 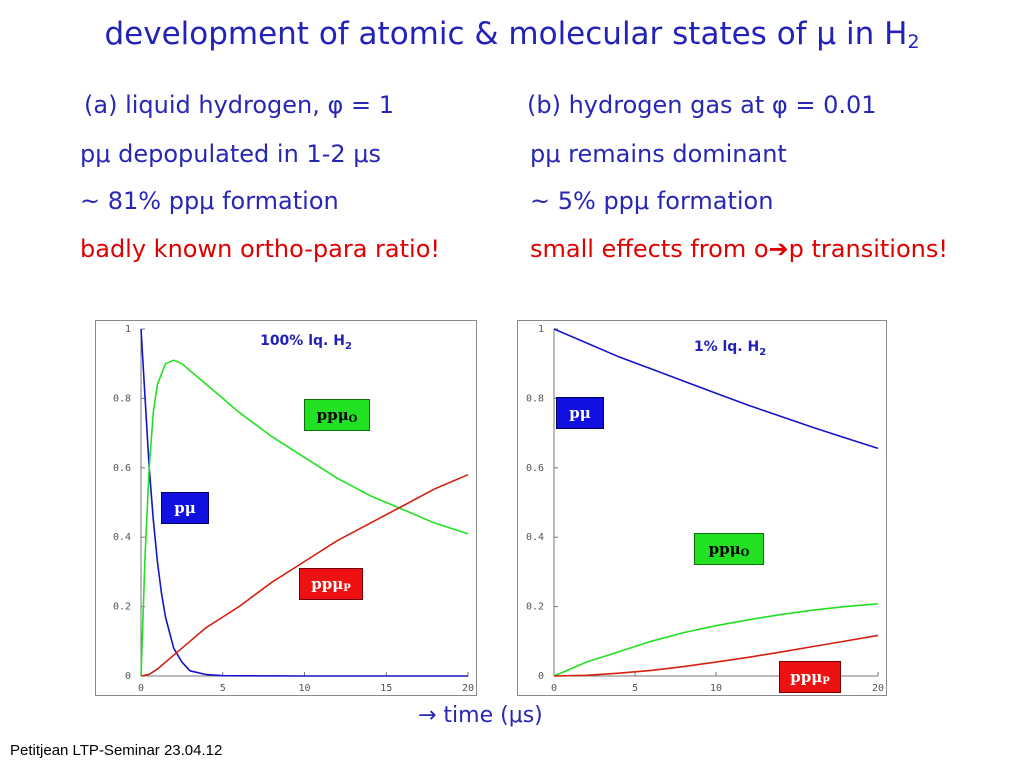 What do you see at coordinates (652, 201) in the screenshot?
I see `right-line-2: ~ 5% ppμ formation` at bounding box center [652, 201].